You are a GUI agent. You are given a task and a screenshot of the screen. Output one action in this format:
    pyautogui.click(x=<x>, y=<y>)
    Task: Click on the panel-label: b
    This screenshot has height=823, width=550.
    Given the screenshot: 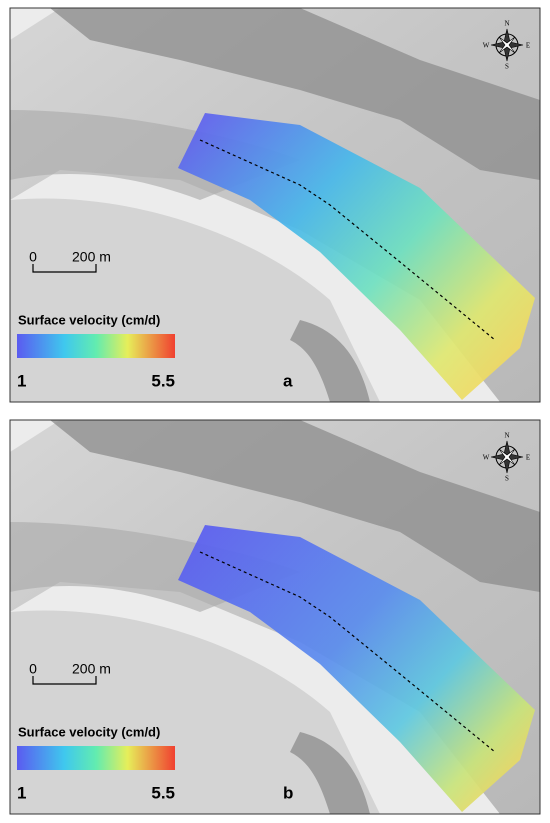 What is the action you would take?
    pyautogui.click(x=288, y=792)
    